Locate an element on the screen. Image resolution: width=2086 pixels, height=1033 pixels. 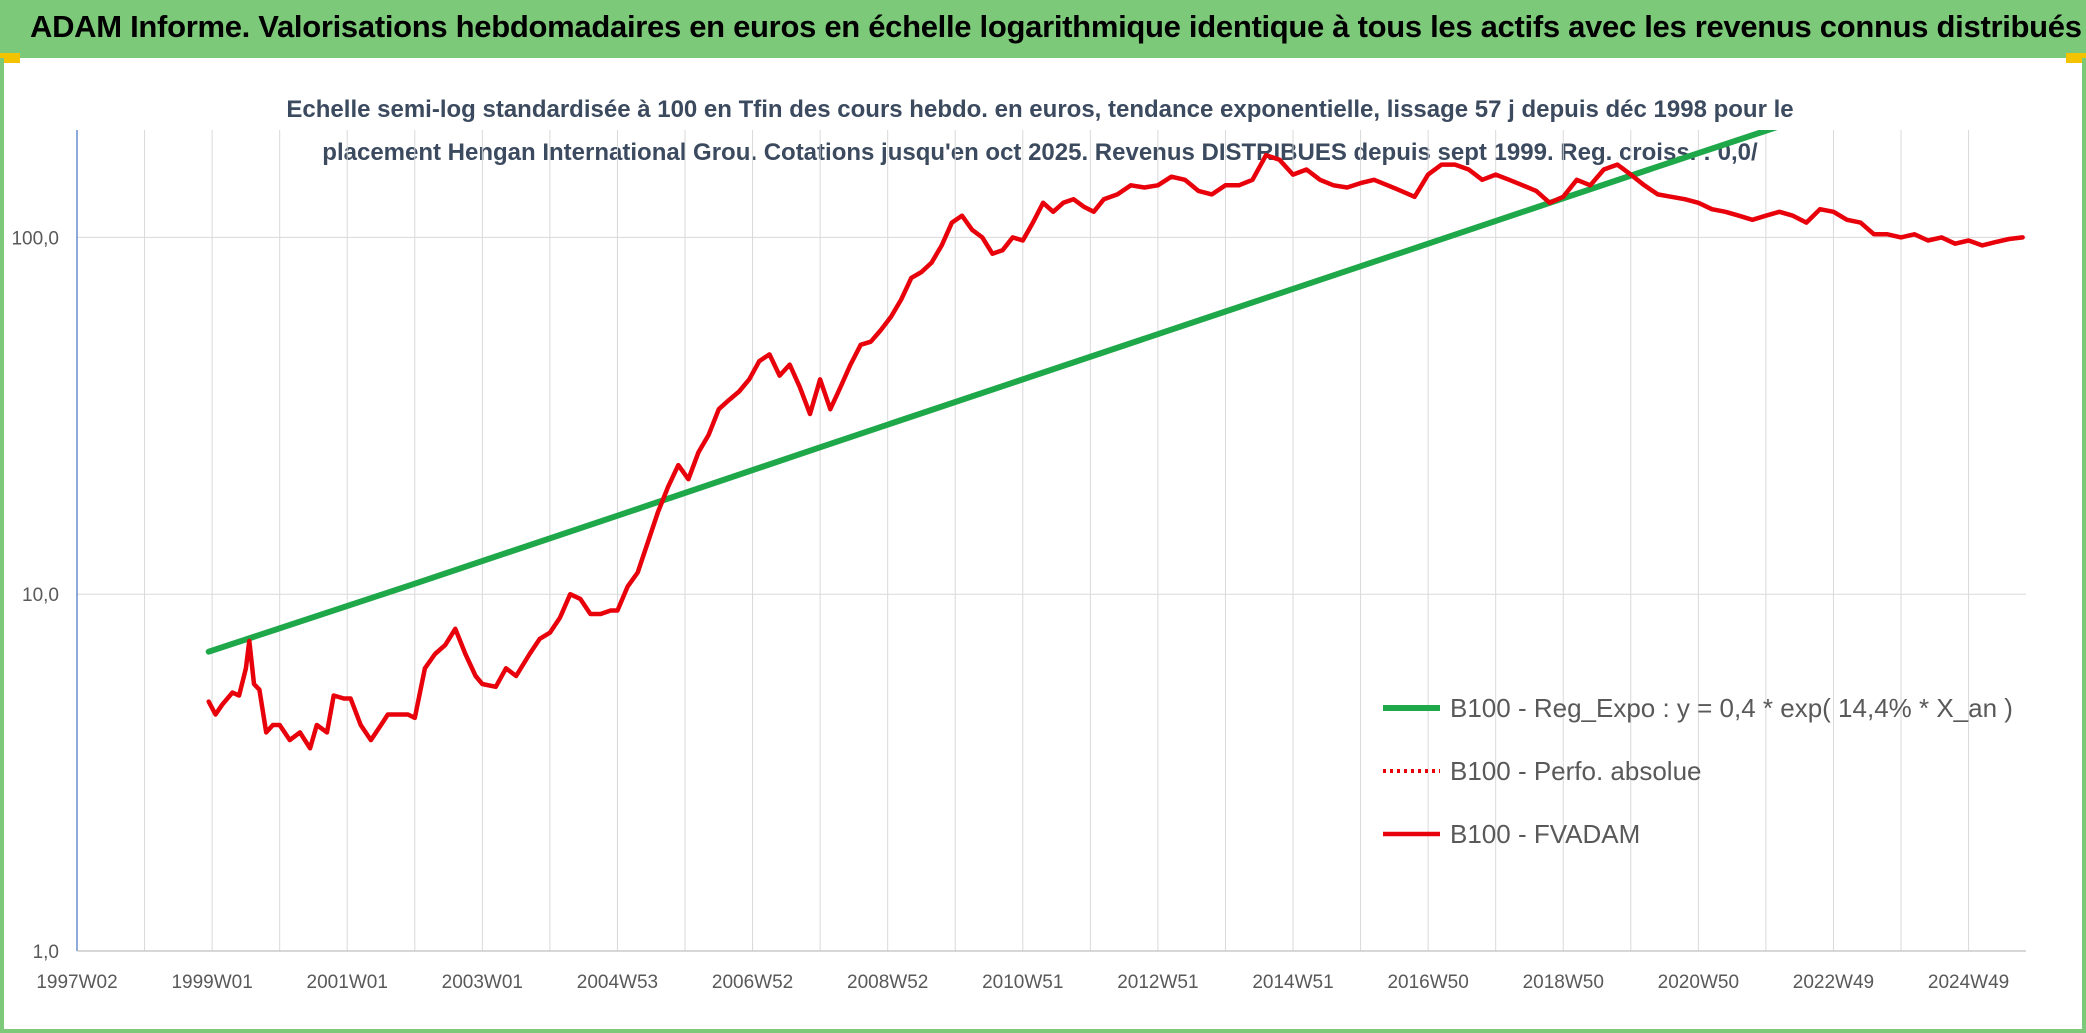
frame-edge-left is located at coordinates (2, 545).